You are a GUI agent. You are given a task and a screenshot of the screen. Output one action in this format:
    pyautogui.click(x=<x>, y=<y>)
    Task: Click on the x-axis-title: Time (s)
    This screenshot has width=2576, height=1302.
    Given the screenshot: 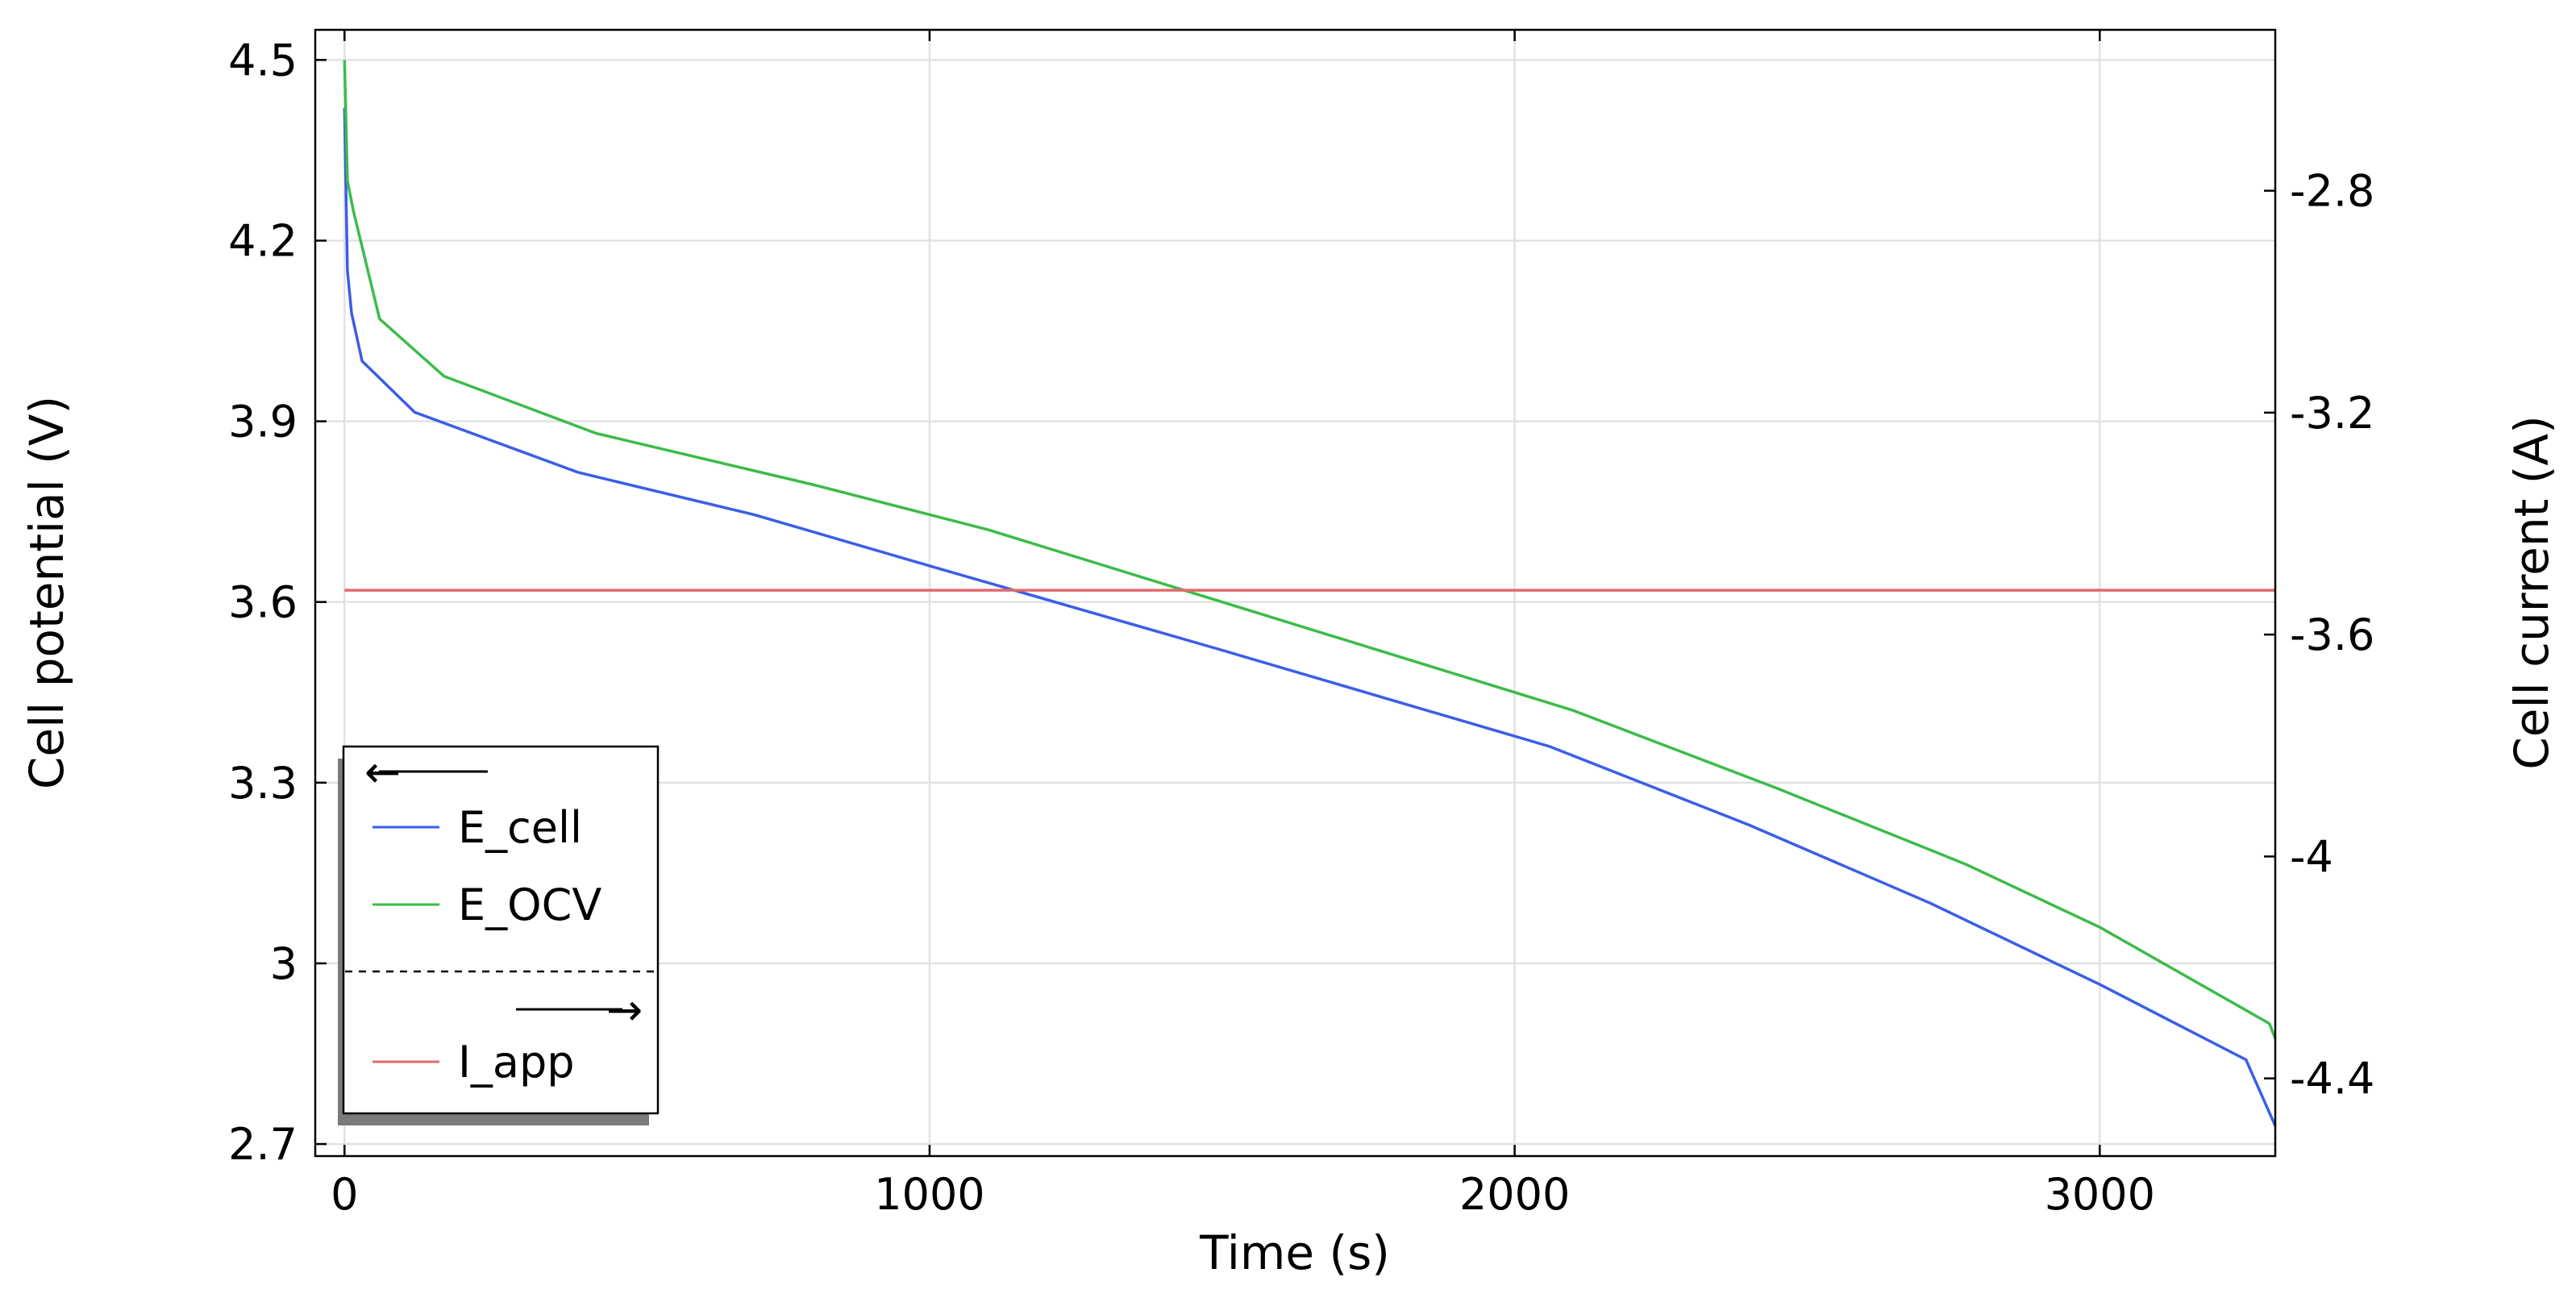 What is the action you would take?
    pyautogui.click(x=1294, y=1252)
    